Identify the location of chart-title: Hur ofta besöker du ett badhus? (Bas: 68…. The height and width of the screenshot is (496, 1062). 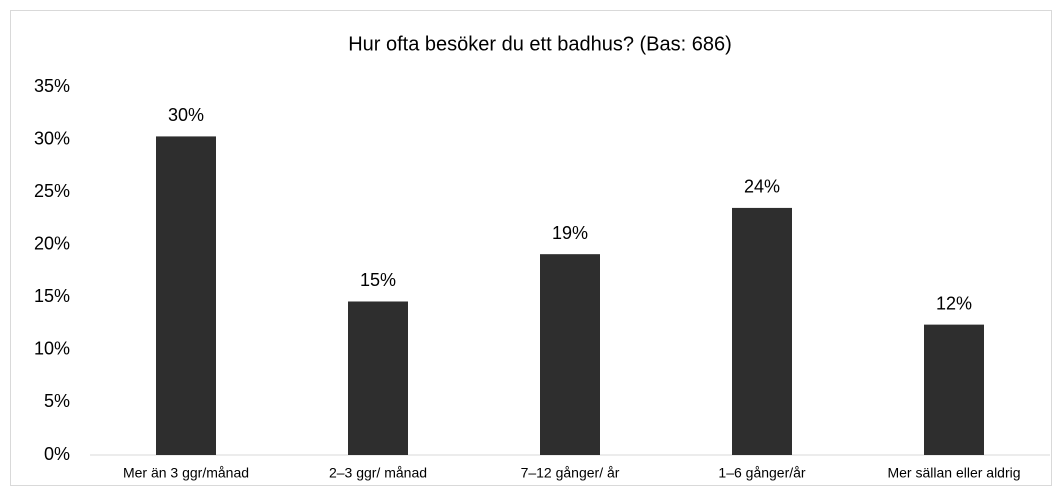
(540, 44).